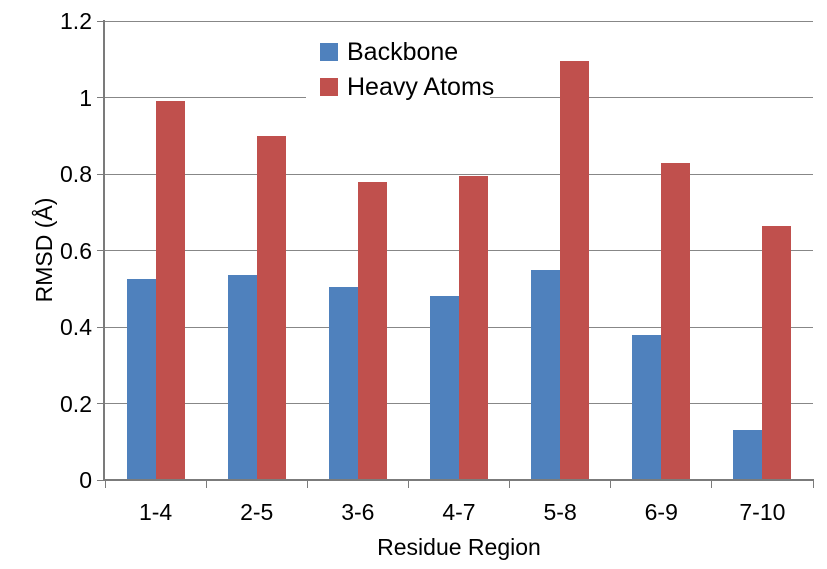 Image resolution: width=827 pixels, height=569 pixels. Describe the element at coordinates (329, 52) in the screenshot. I see `legend-swatch-backbone` at that location.